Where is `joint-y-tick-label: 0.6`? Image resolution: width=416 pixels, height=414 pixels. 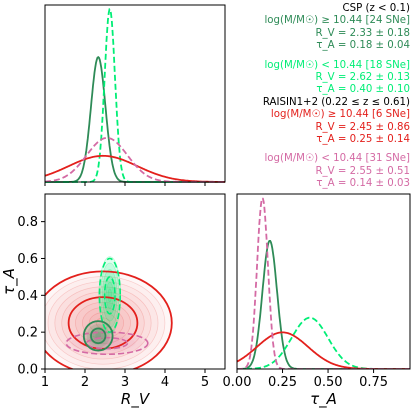 joint-y-tick-label: 0.6 is located at coordinates (27, 259).